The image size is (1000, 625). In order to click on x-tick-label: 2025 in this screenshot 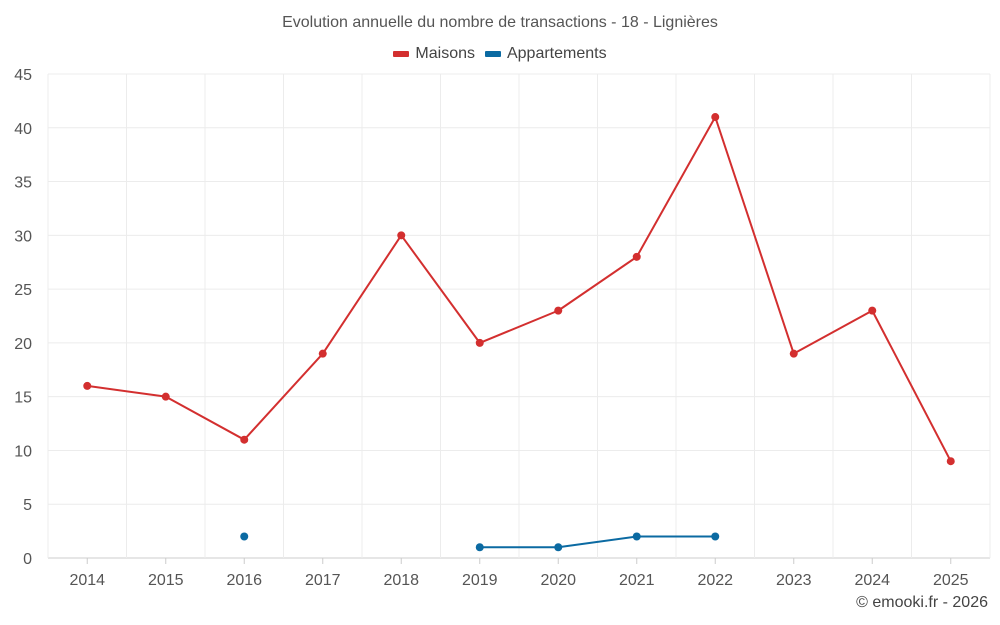, I will do `click(951, 580)`.